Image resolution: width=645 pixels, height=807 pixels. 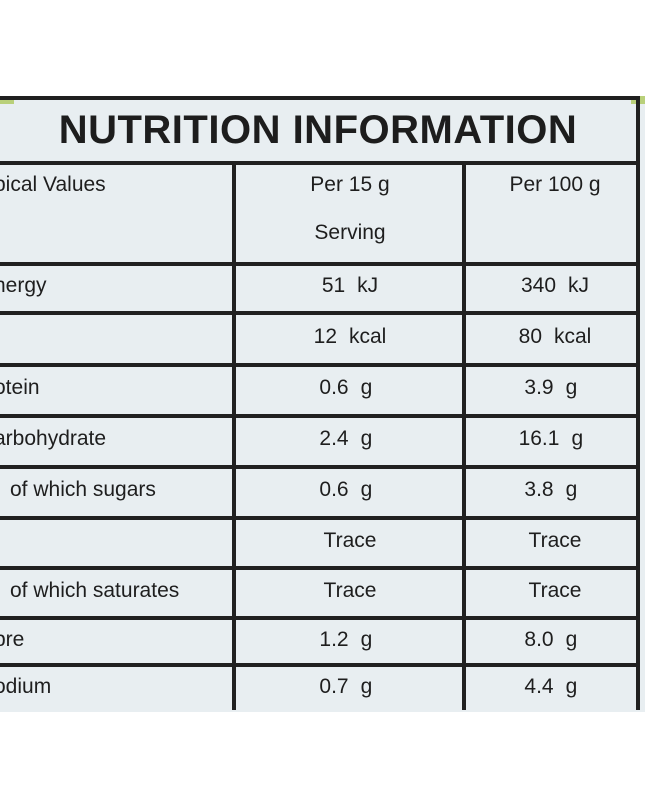 I want to click on header-typical-values: pical Values, so click(x=53, y=184).